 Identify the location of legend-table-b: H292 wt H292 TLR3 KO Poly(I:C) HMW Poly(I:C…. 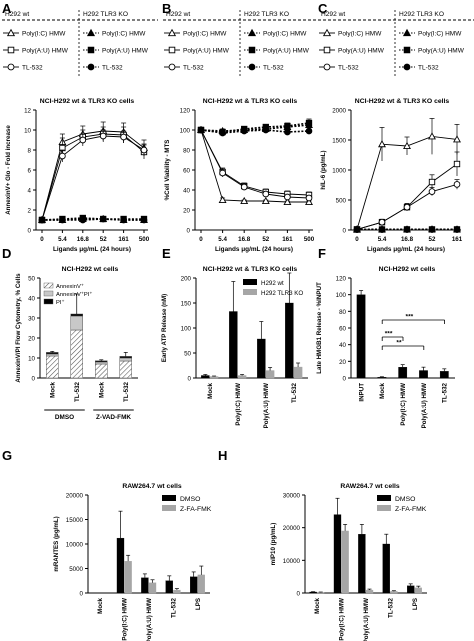
(241, 44).